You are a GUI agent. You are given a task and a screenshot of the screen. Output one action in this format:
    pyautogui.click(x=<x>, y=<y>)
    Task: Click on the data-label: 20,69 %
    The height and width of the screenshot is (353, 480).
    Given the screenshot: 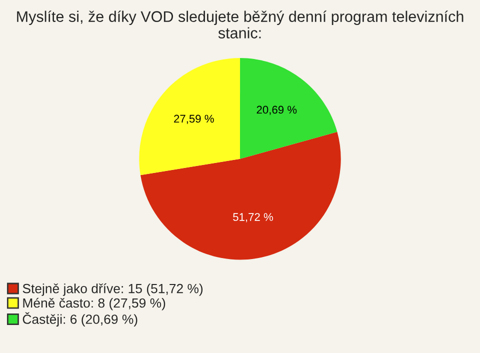 What is the action you would take?
    pyautogui.click(x=276, y=110)
    